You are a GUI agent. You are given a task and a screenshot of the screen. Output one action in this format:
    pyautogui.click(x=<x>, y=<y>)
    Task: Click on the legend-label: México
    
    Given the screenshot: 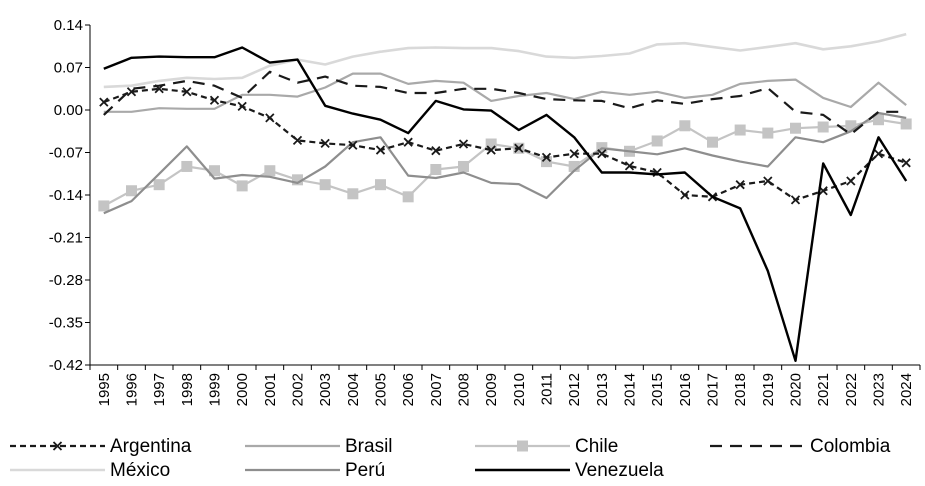 What is the action you would take?
    pyautogui.click(x=140, y=470)
    